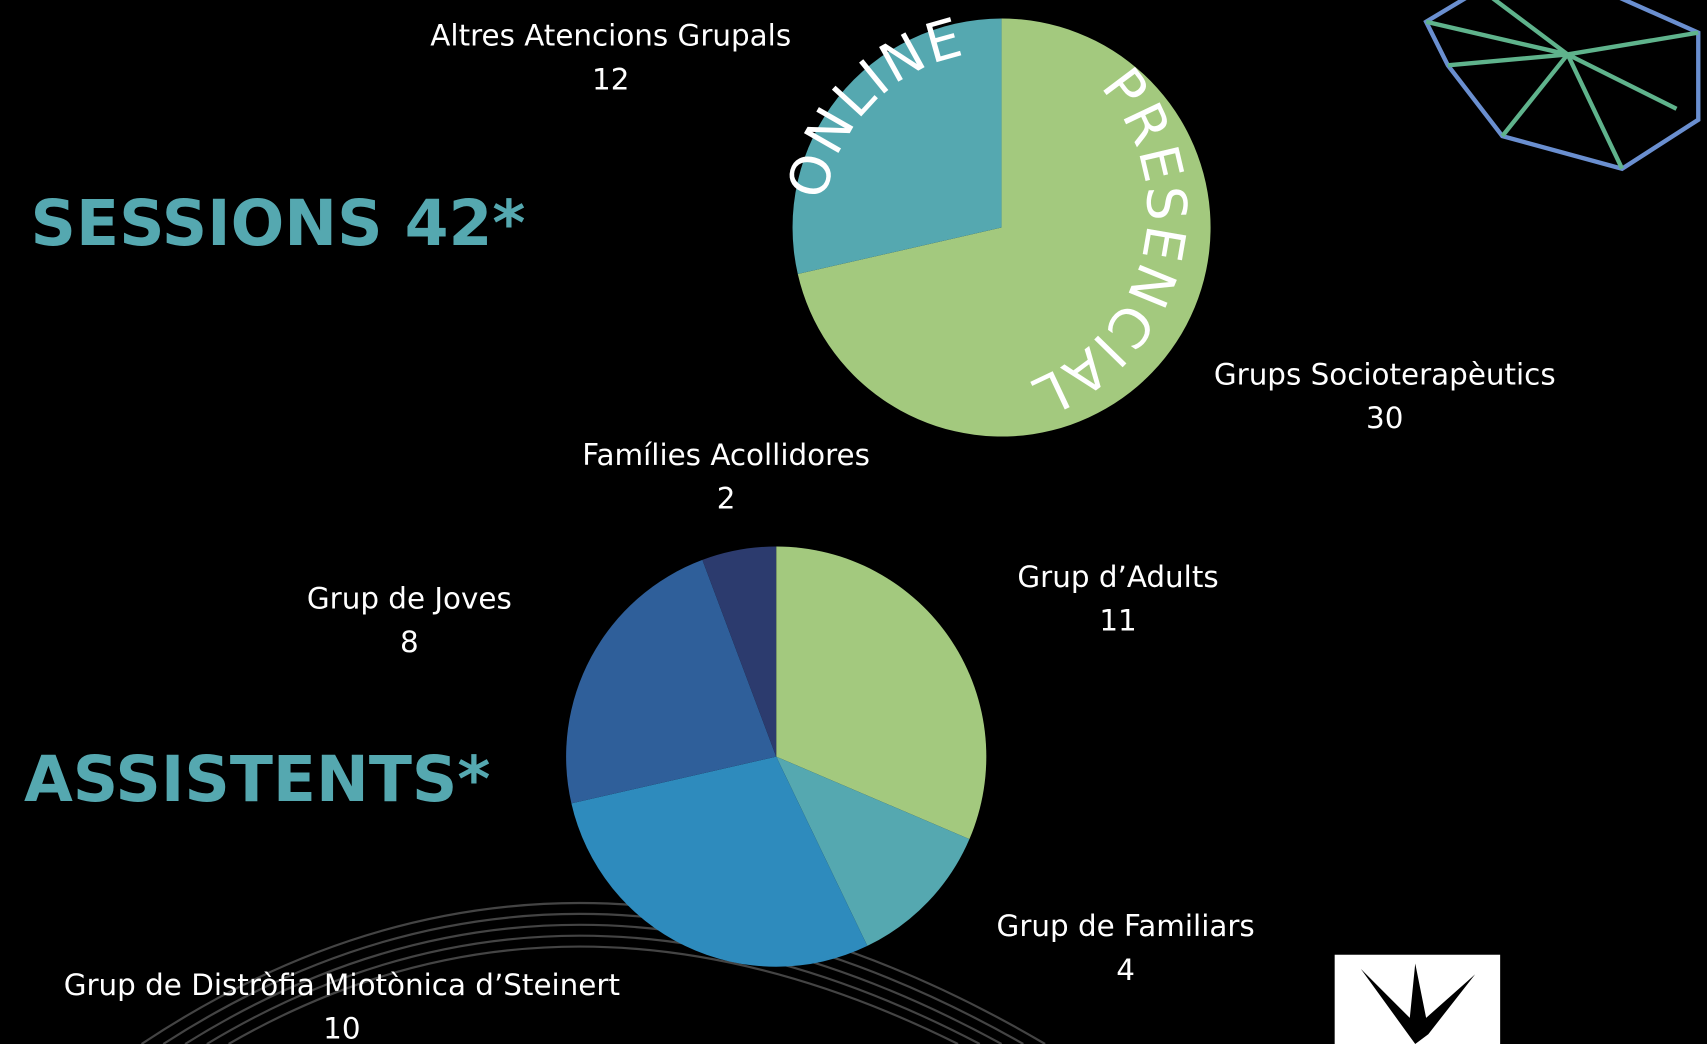 Image resolution: width=1707 pixels, height=1044 pixels. I want to click on heading: ASSISTENTS*, so click(257, 779).